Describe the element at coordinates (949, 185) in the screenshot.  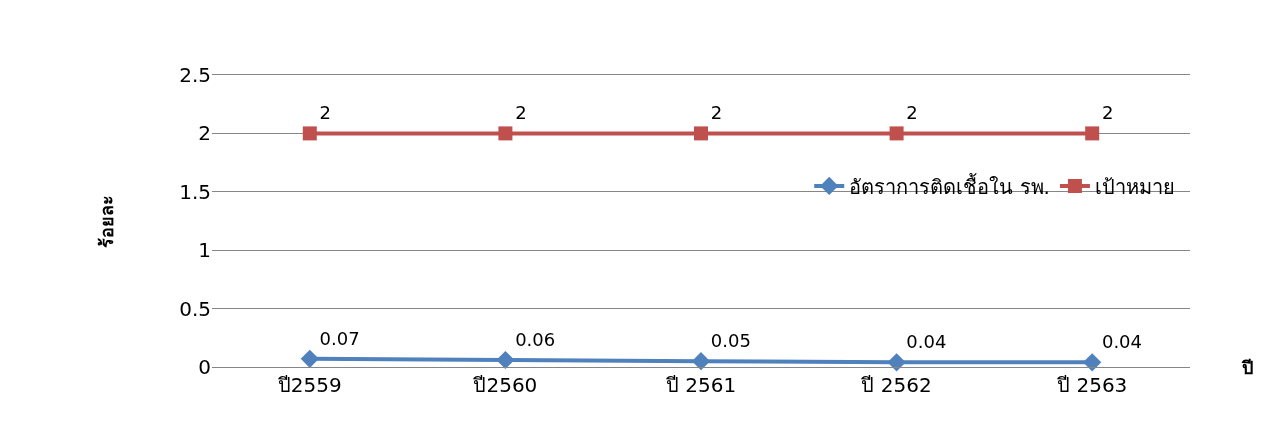
I see `legend-label: อัตราการติดเชื้อใน รพ.` at that location.